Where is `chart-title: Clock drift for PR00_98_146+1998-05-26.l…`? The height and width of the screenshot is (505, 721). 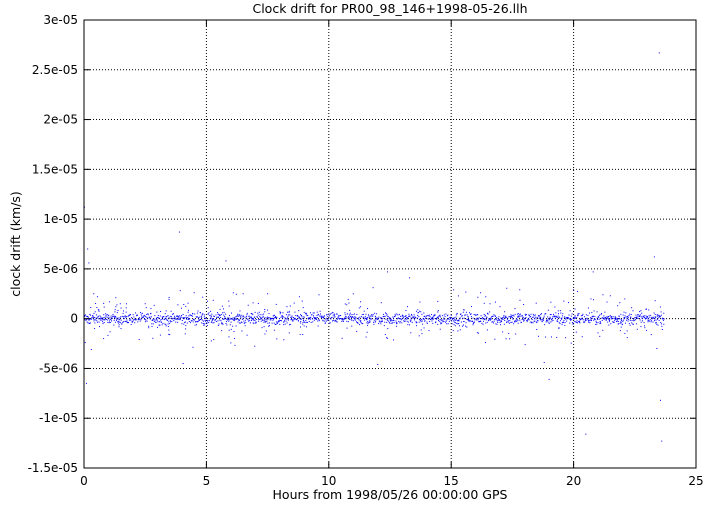 chart-title: Clock drift for PR00_98_146+1998-05-26.l… is located at coordinates (389, 8).